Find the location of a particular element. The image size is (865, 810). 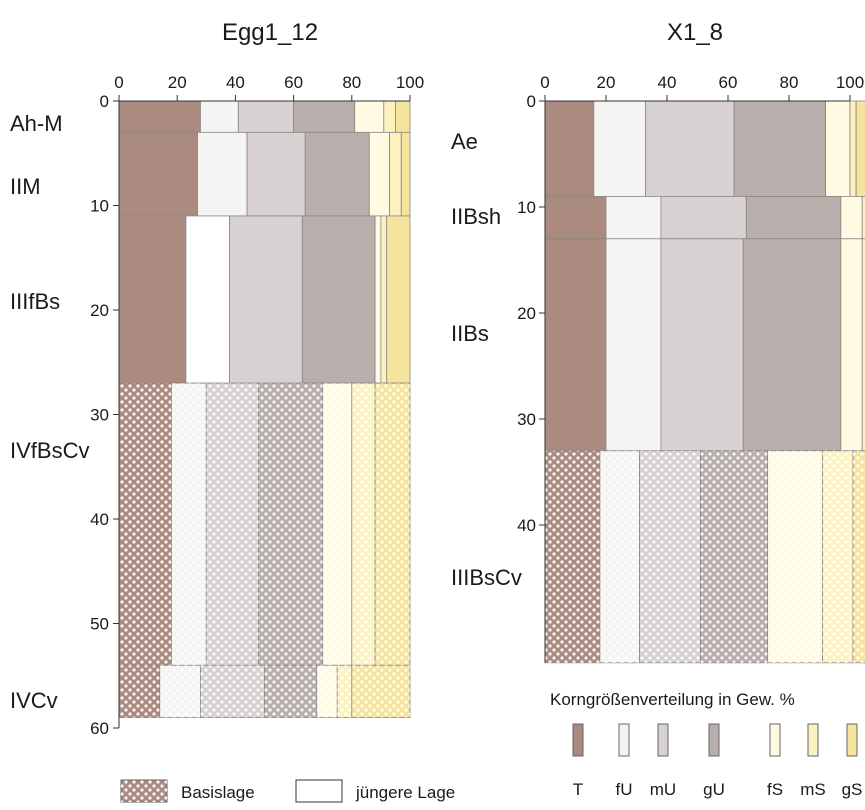

x-tick-label: 80 is located at coordinates (789, 82).